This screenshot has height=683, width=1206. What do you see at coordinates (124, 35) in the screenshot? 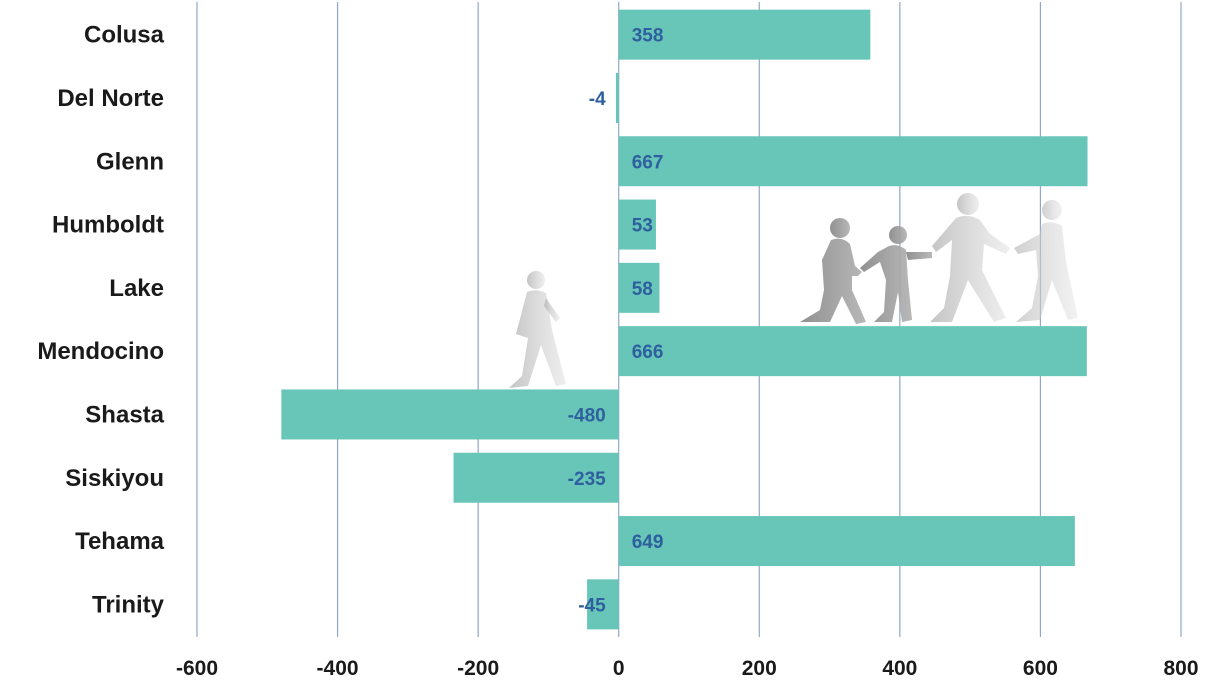
I see `category-label: Colusa` at bounding box center [124, 35].